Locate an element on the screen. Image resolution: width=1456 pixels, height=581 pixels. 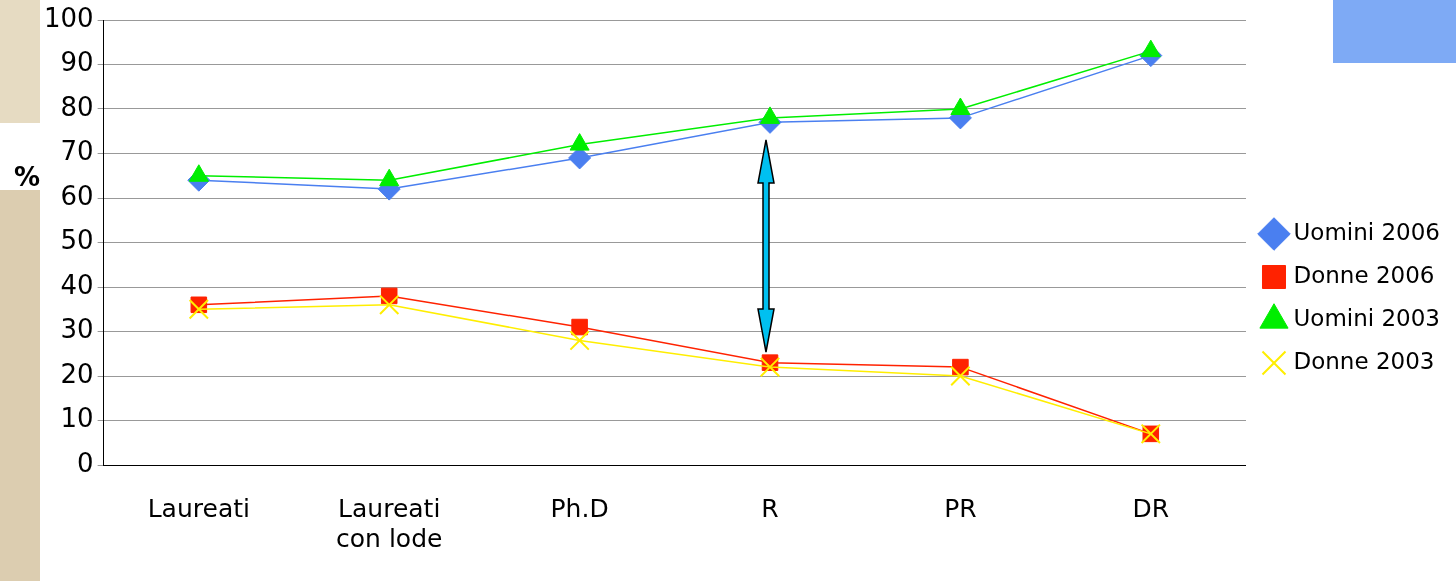
y-tick-label: 30 is located at coordinates (77, 329).